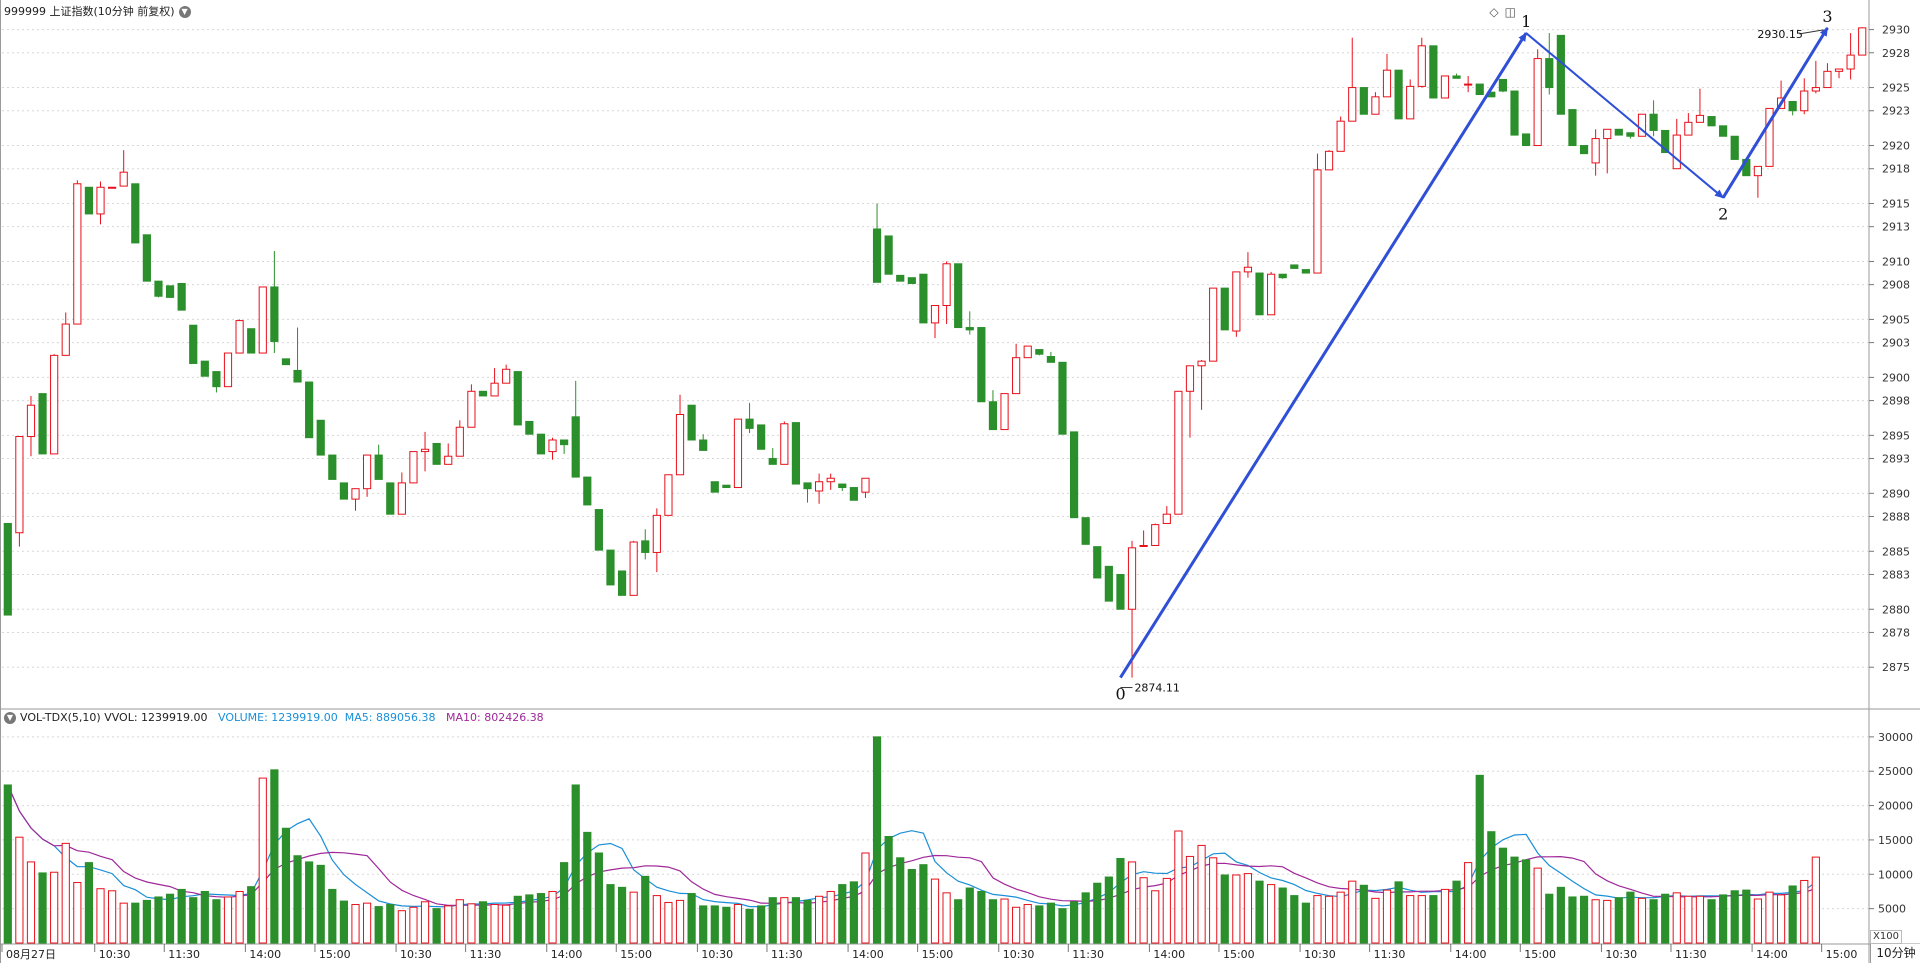  Describe the element at coordinates (1120, 694) in the screenshot. I see `wave-point-label: 0` at that location.